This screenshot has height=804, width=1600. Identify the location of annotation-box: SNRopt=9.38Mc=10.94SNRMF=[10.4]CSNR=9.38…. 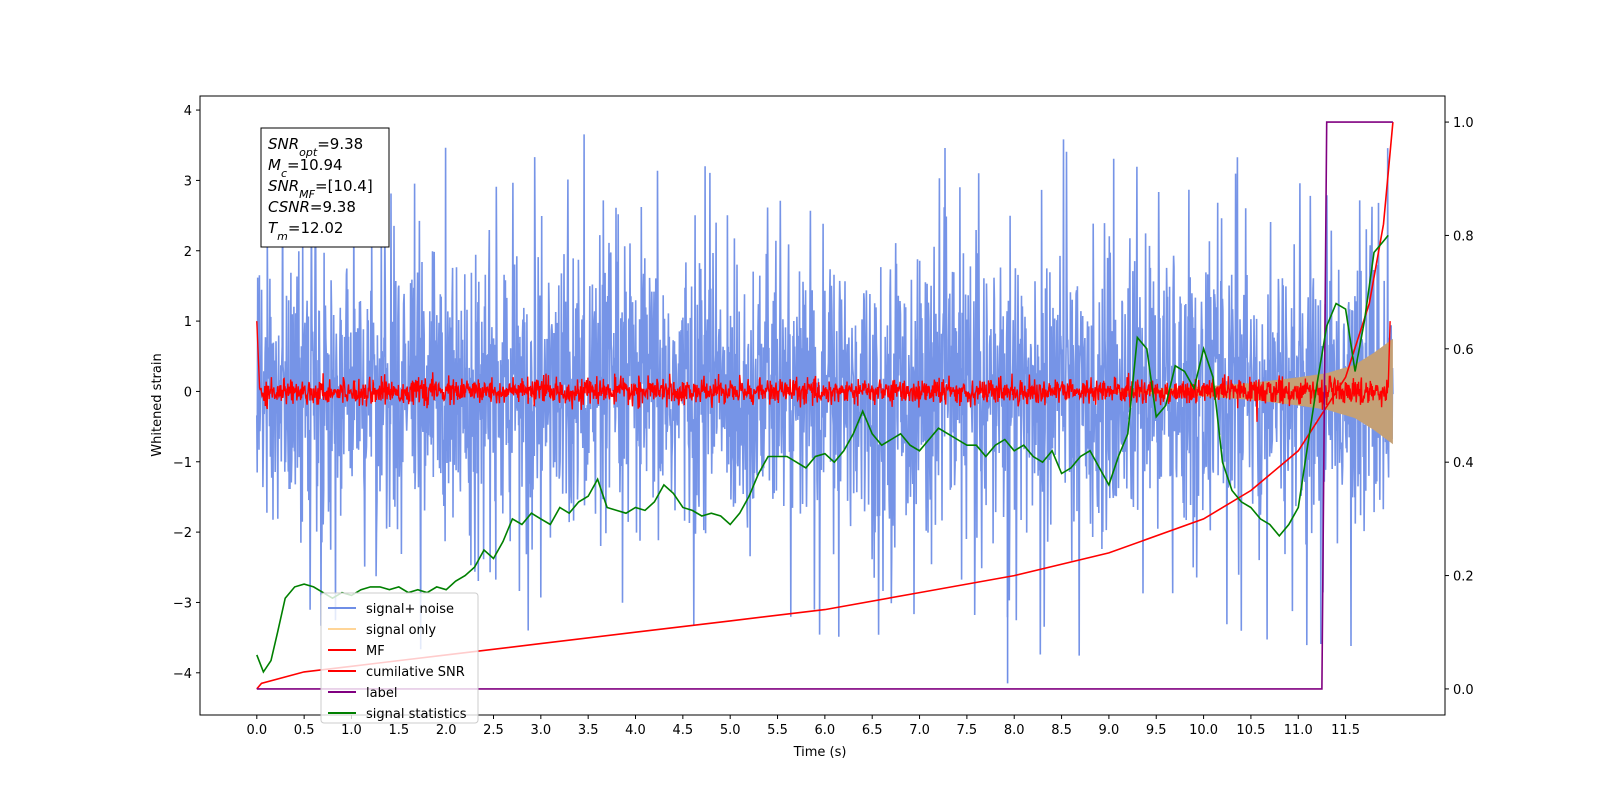
(325, 187).